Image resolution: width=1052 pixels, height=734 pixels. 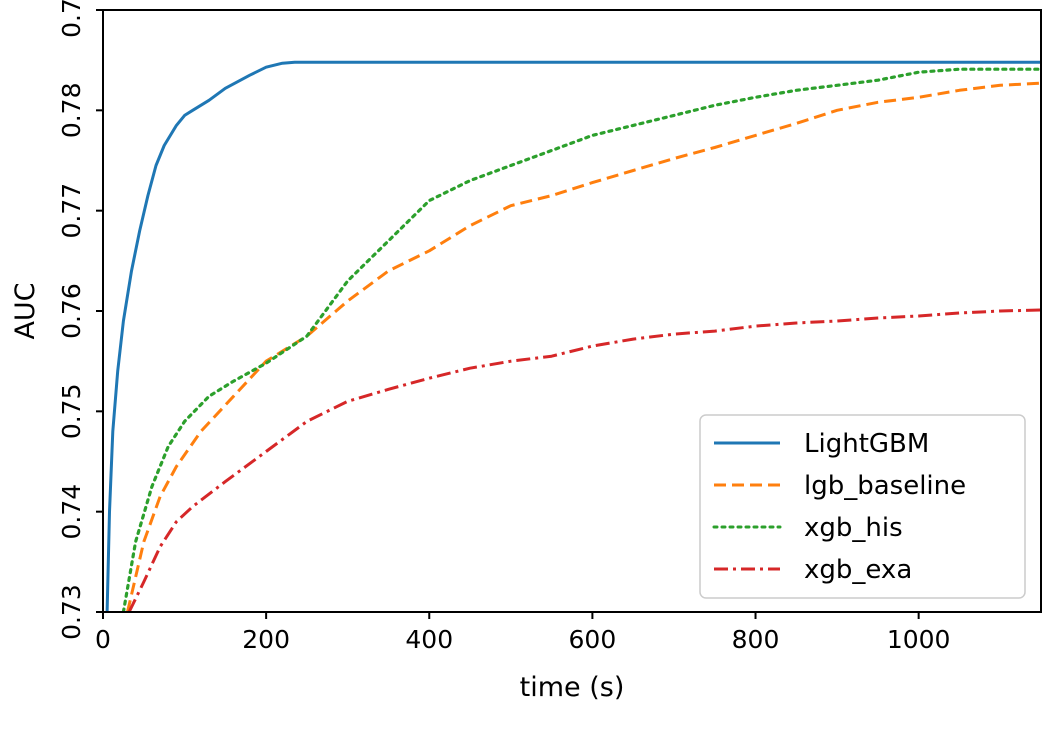 What do you see at coordinates (858, 570) in the screenshot?
I see `legend-label: xgb_exa` at bounding box center [858, 570].